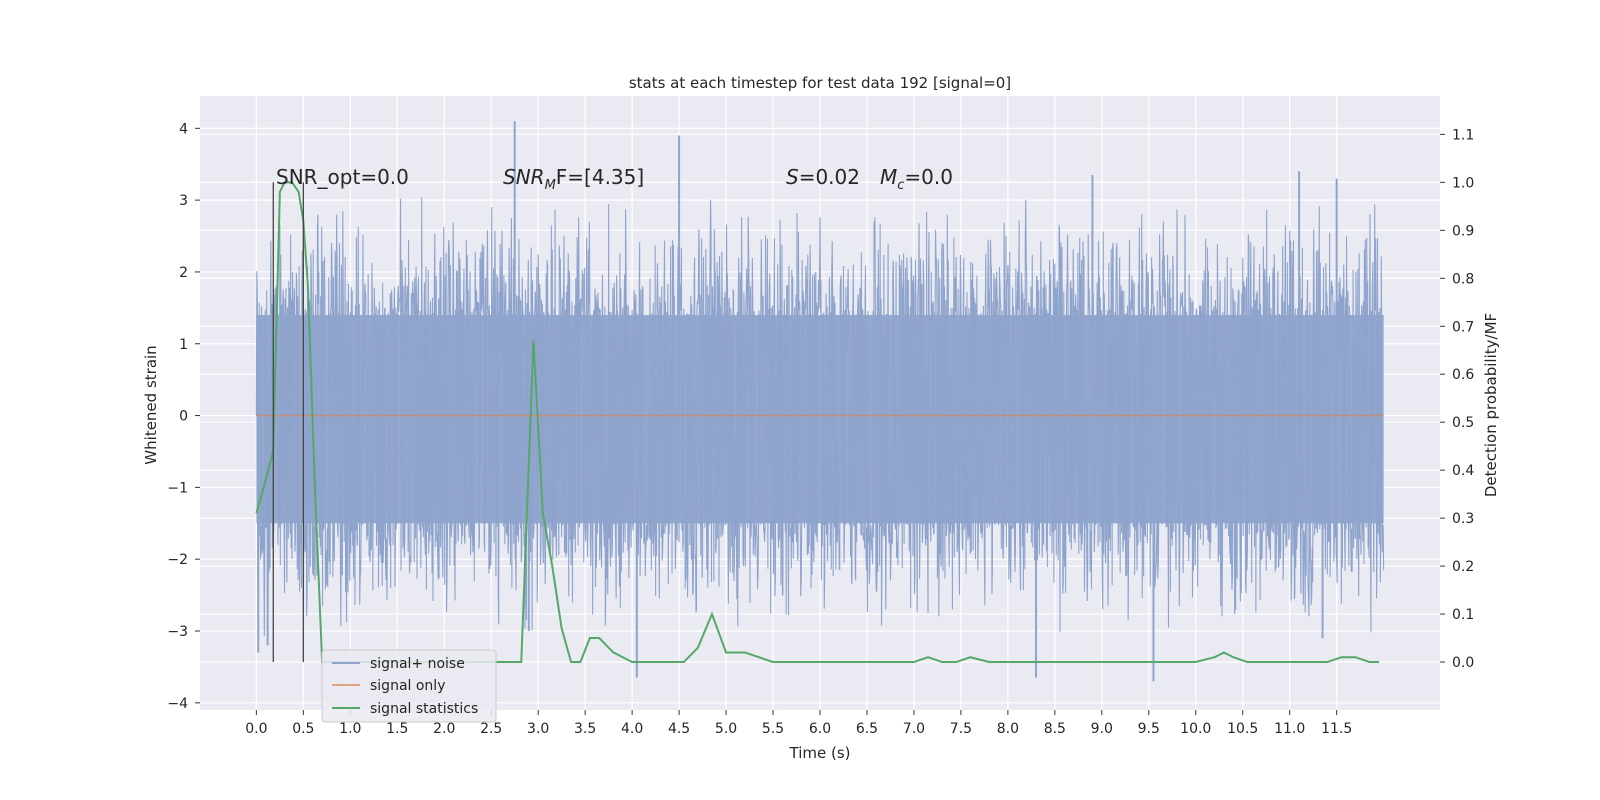 The height and width of the screenshot is (800, 1600). What do you see at coordinates (1336, 729) in the screenshot?
I see `x-tick-label: 11.5` at bounding box center [1336, 729].